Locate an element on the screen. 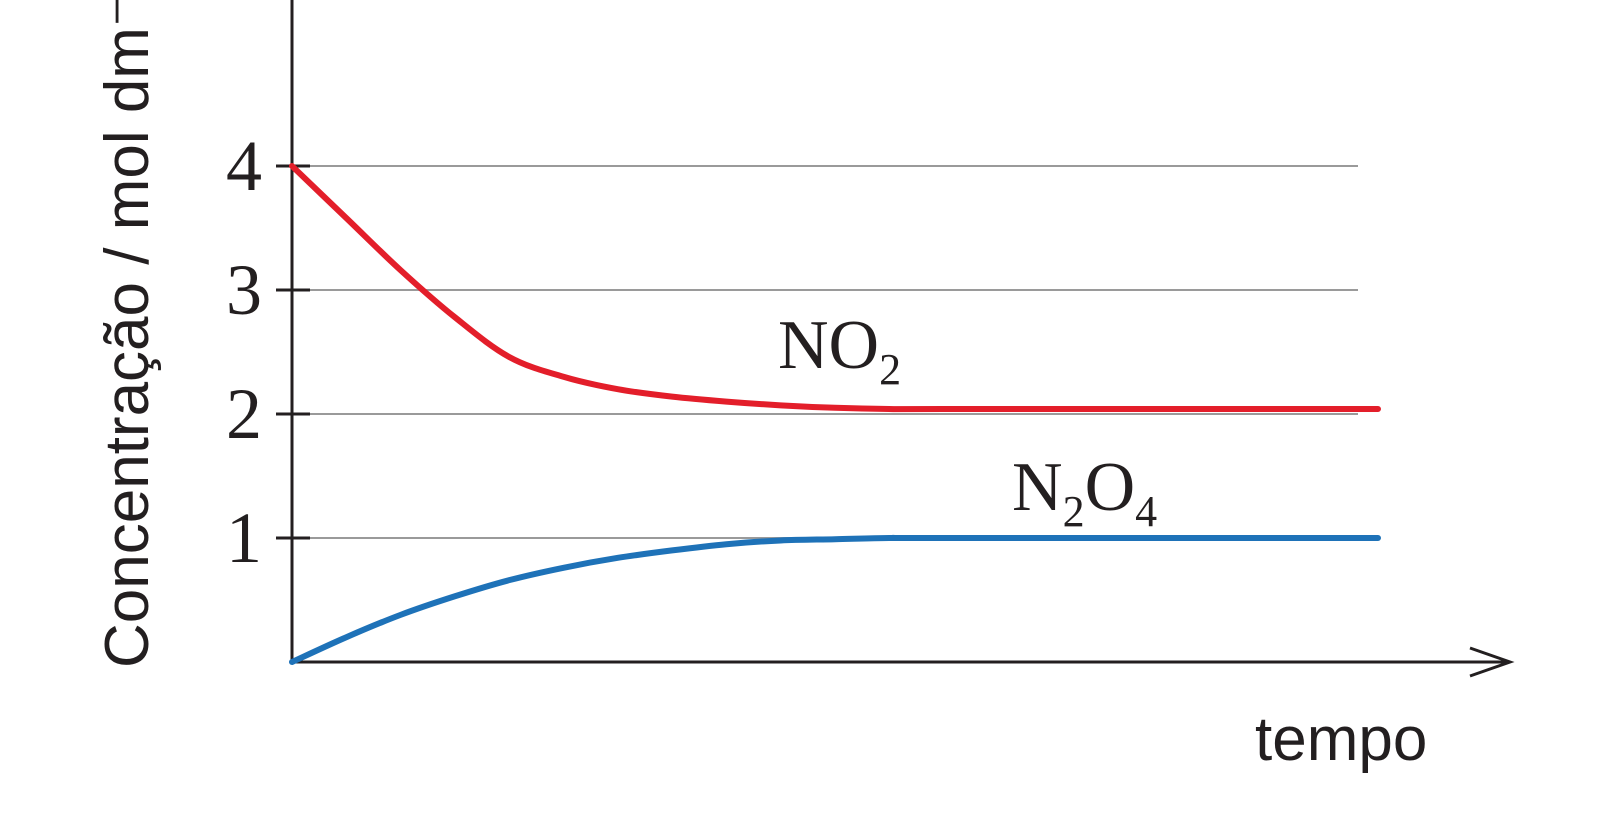 This screenshot has width=1610, height=840. series-label-no2-main: NO is located at coordinates (828, 345).